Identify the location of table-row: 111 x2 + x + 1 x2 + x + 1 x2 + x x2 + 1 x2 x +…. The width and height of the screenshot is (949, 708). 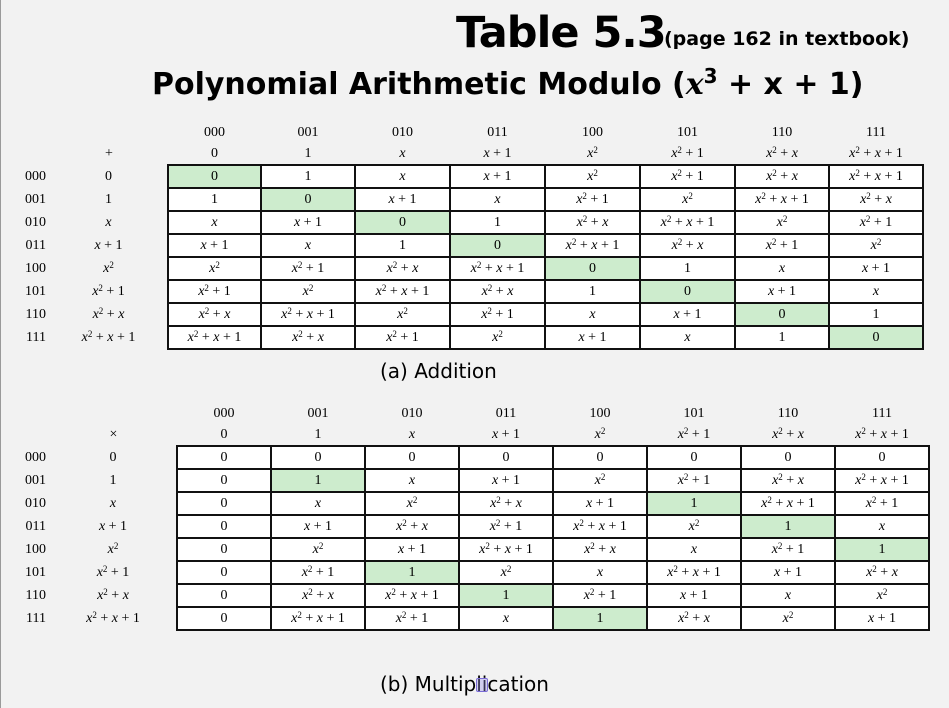
(462, 337).